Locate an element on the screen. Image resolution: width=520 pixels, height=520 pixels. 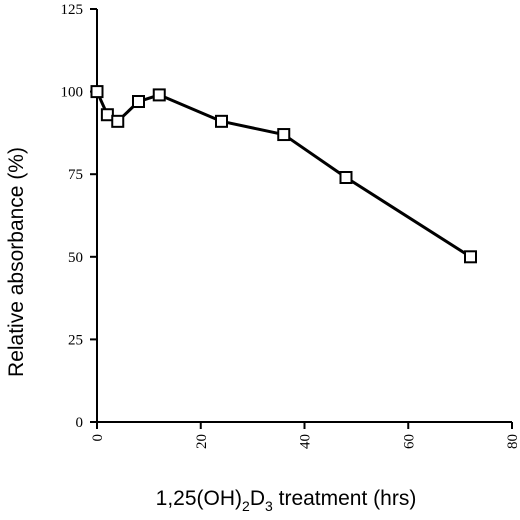
x-tick-label: 40 is located at coordinates (306, 441).